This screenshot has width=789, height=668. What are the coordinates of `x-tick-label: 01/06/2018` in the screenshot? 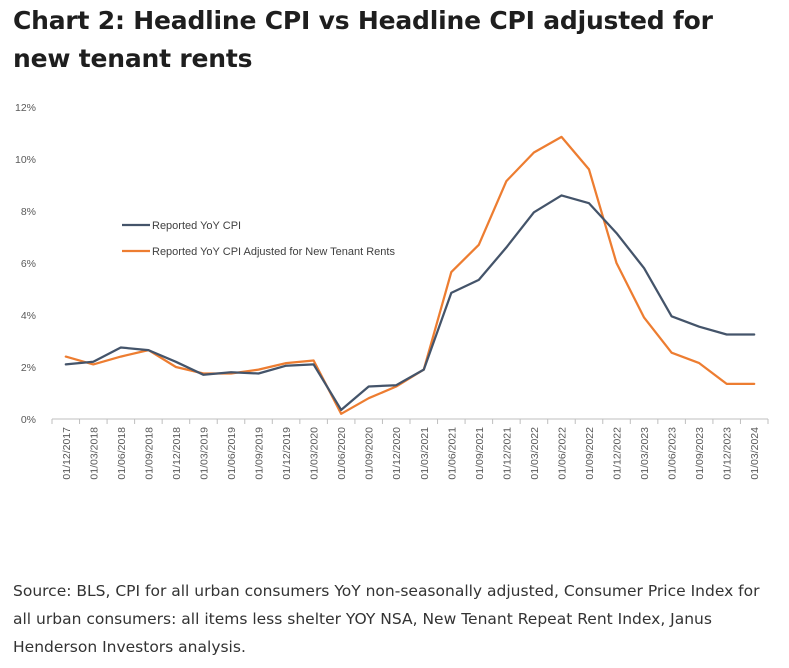 It's located at (122, 453).